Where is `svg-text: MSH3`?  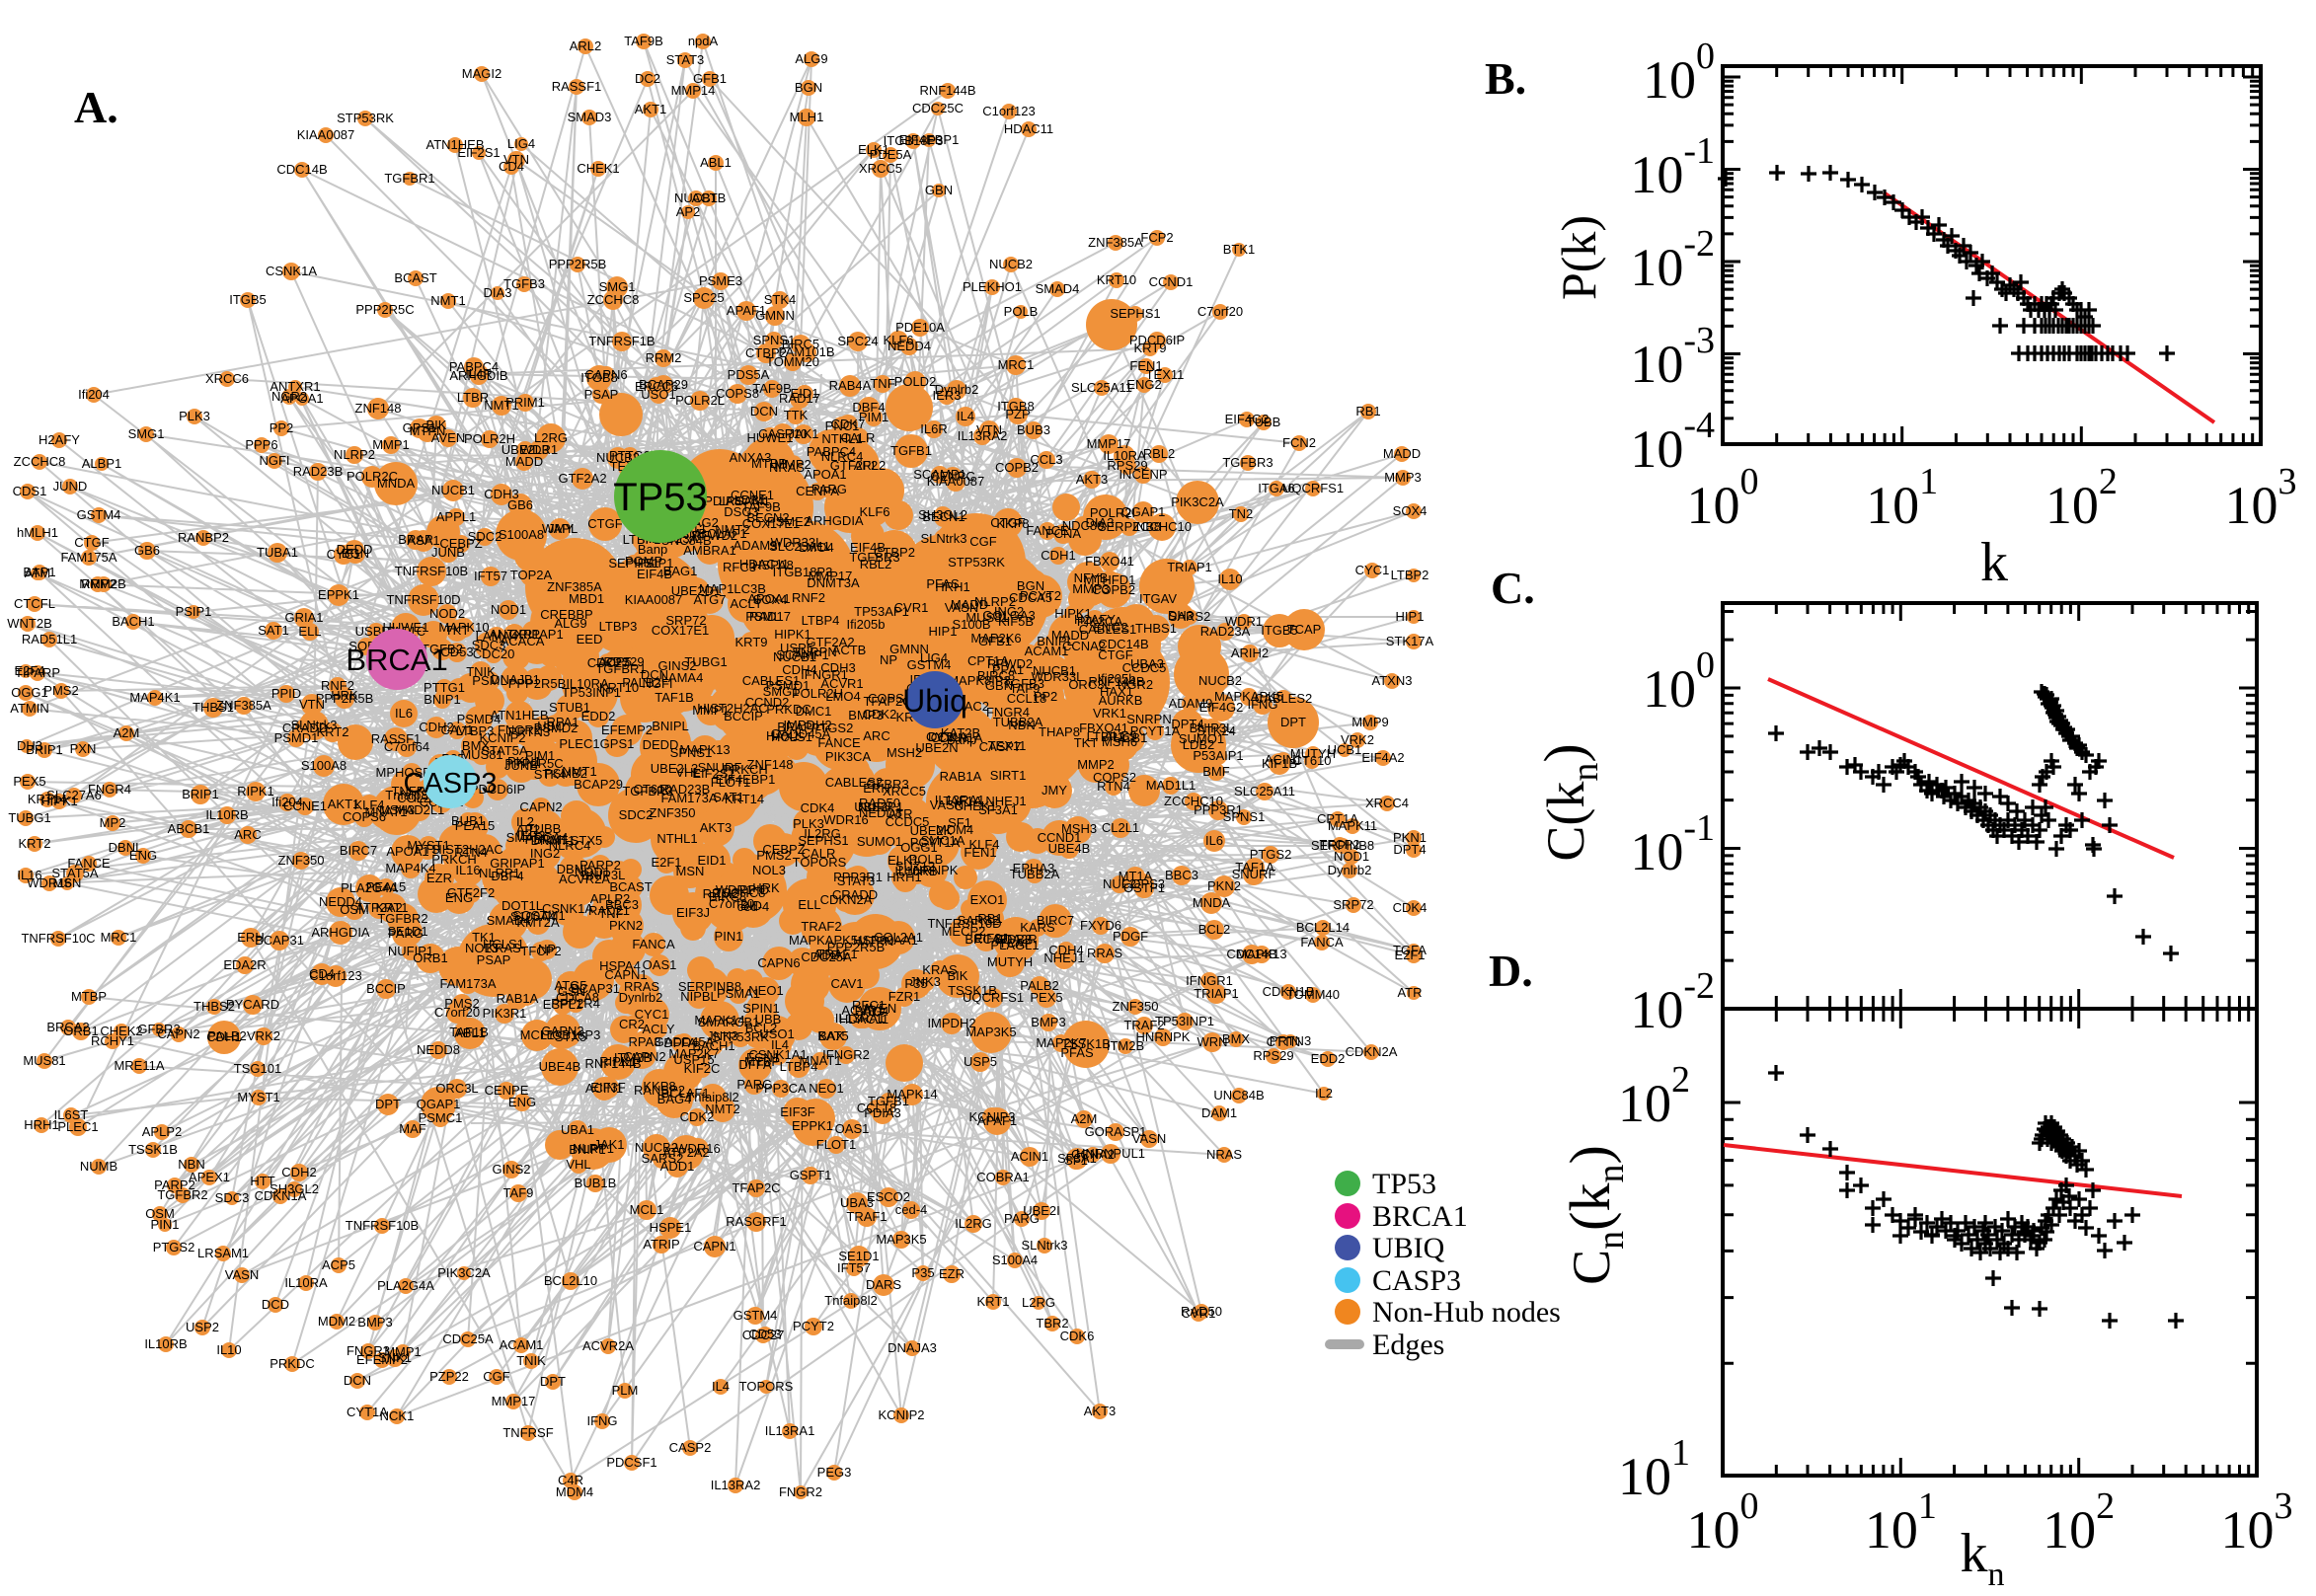
svg-text: MSH3 is located at coordinates (1079, 828).